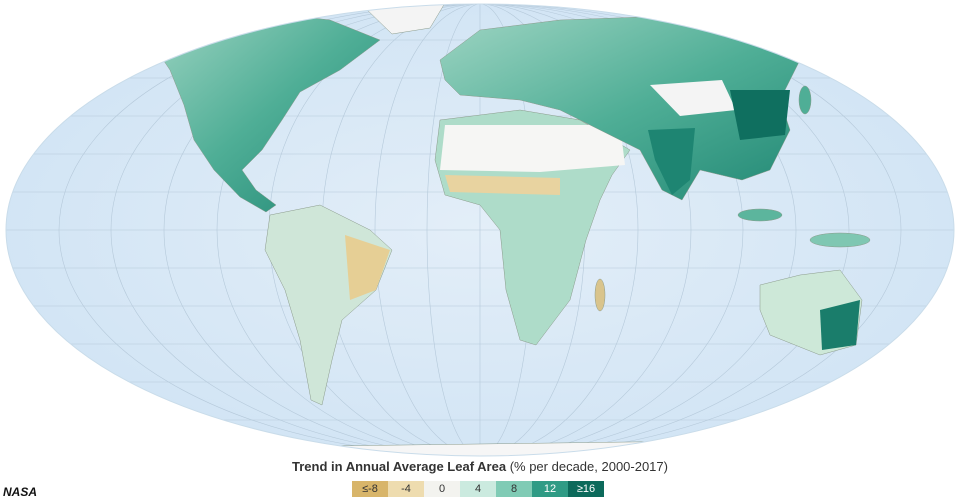 Image resolution: width=960 pixels, height=504 pixels. I want to click on legend-subtitle: (% per decade, 2000-2017), so click(588, 466).